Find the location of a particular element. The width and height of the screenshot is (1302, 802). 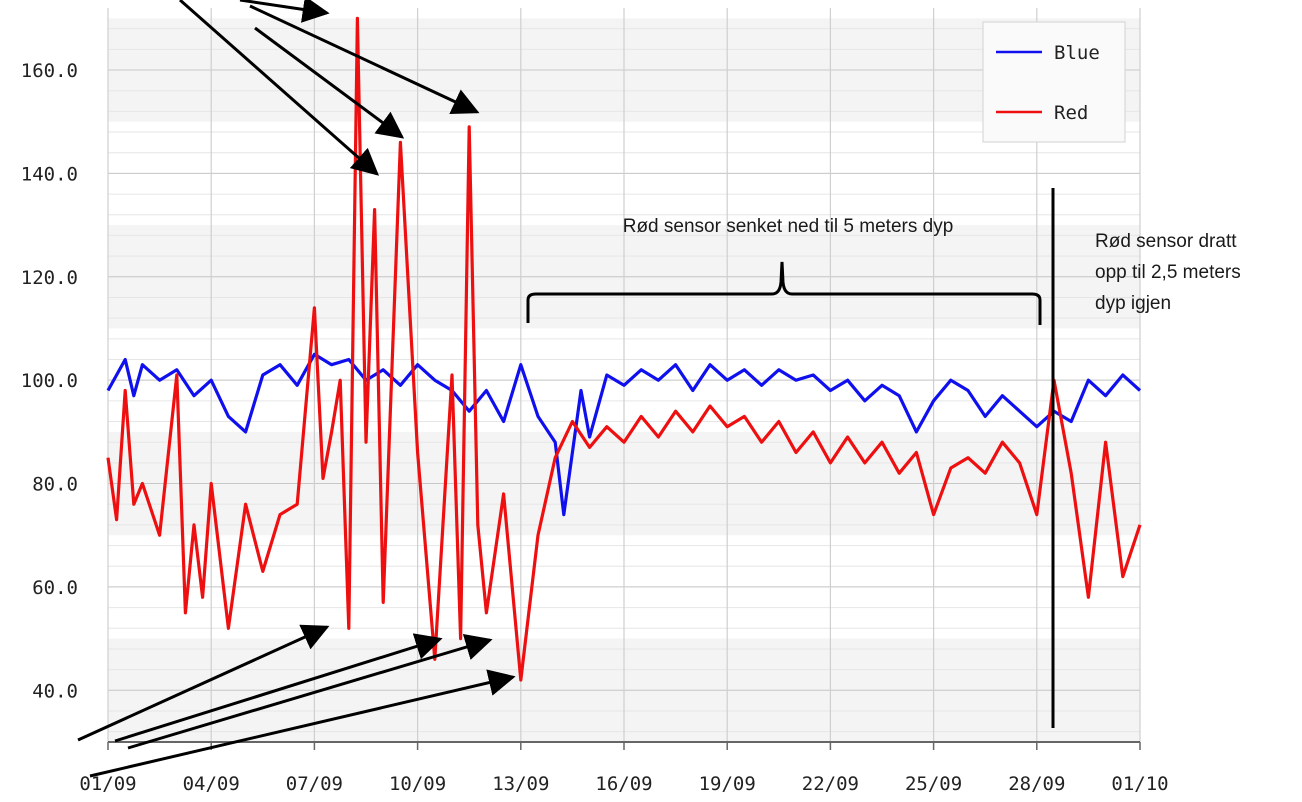

legend: Blue Red is located at coordinates (1054, 82).